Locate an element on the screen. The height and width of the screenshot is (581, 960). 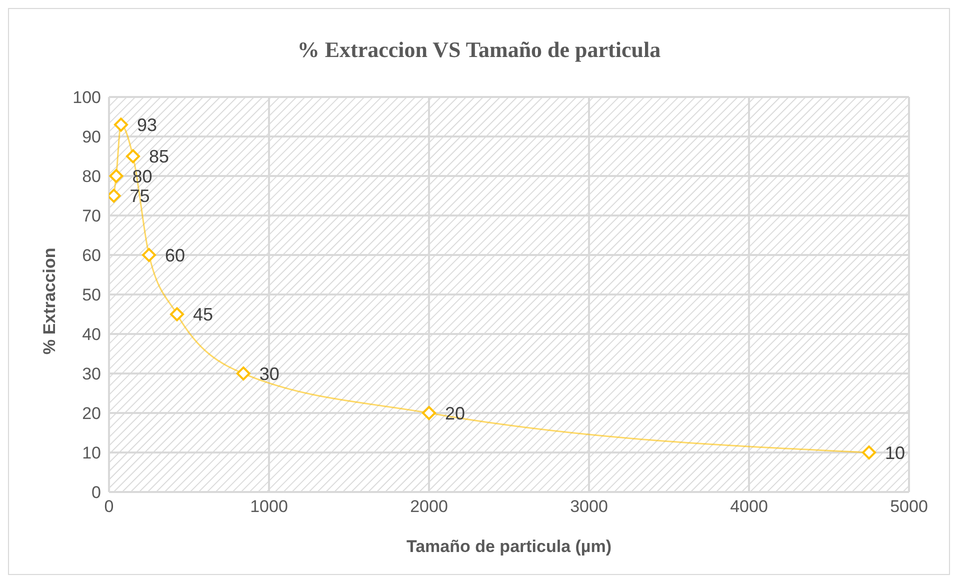
y-tick-label: 40 is located at coordinates (91, 334).